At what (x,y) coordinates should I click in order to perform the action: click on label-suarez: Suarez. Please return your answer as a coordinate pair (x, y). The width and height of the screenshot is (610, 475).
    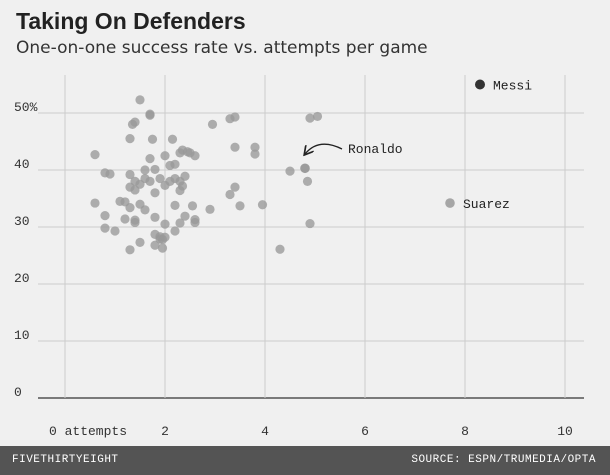
    Looking at the image, I should click on (486, 204).